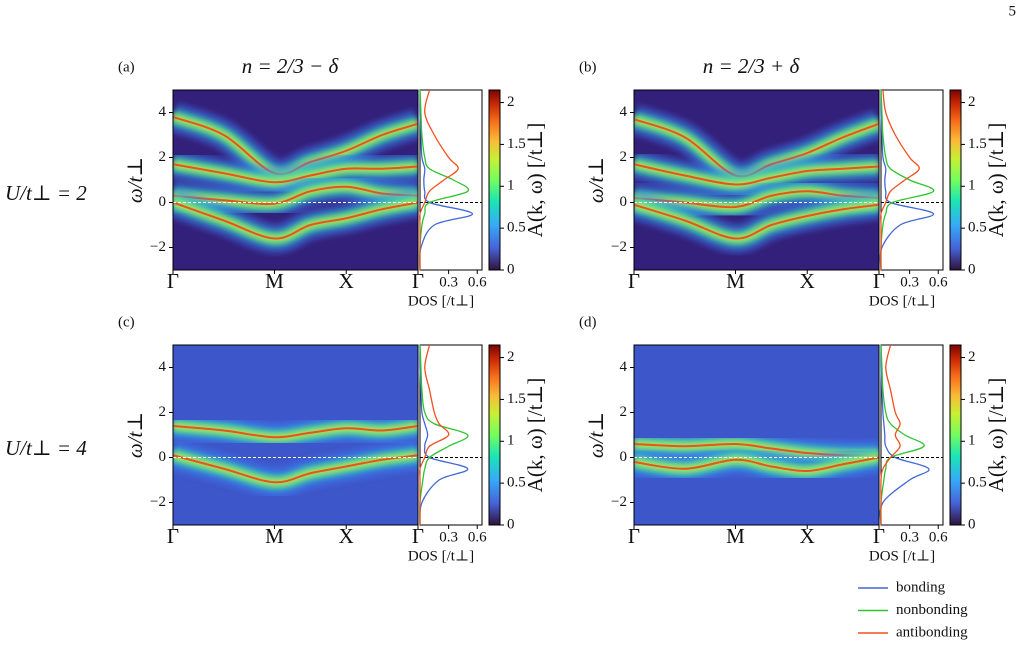 This screenshot has width=1024, height=649. I want to click on panel-label: (d), so click(588, 322).